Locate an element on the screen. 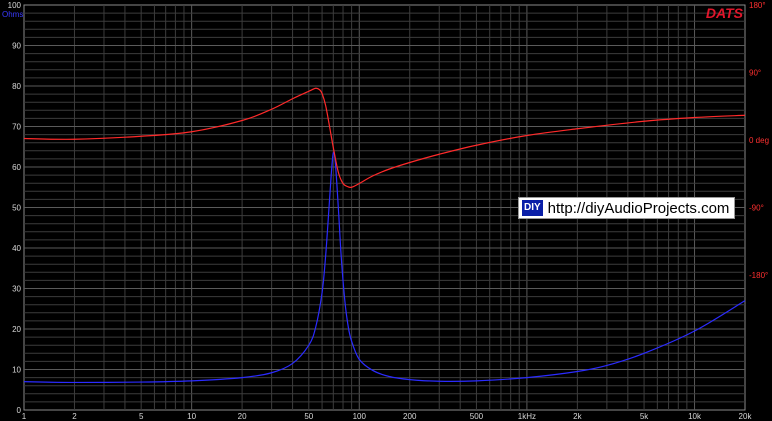 This screenshot has width=772, height=421. x-tick-label: 2 is located at coordinates (74, 416).